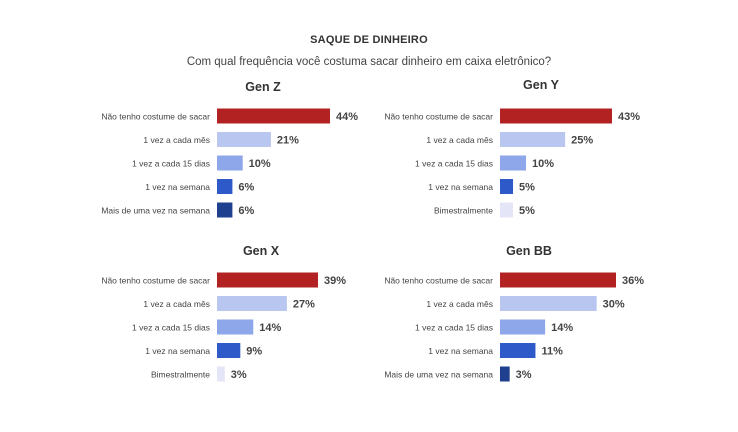  Describe the element at coordinates (529, 251) in the screenshot. I see `chart-title: Gen BB` at that location.